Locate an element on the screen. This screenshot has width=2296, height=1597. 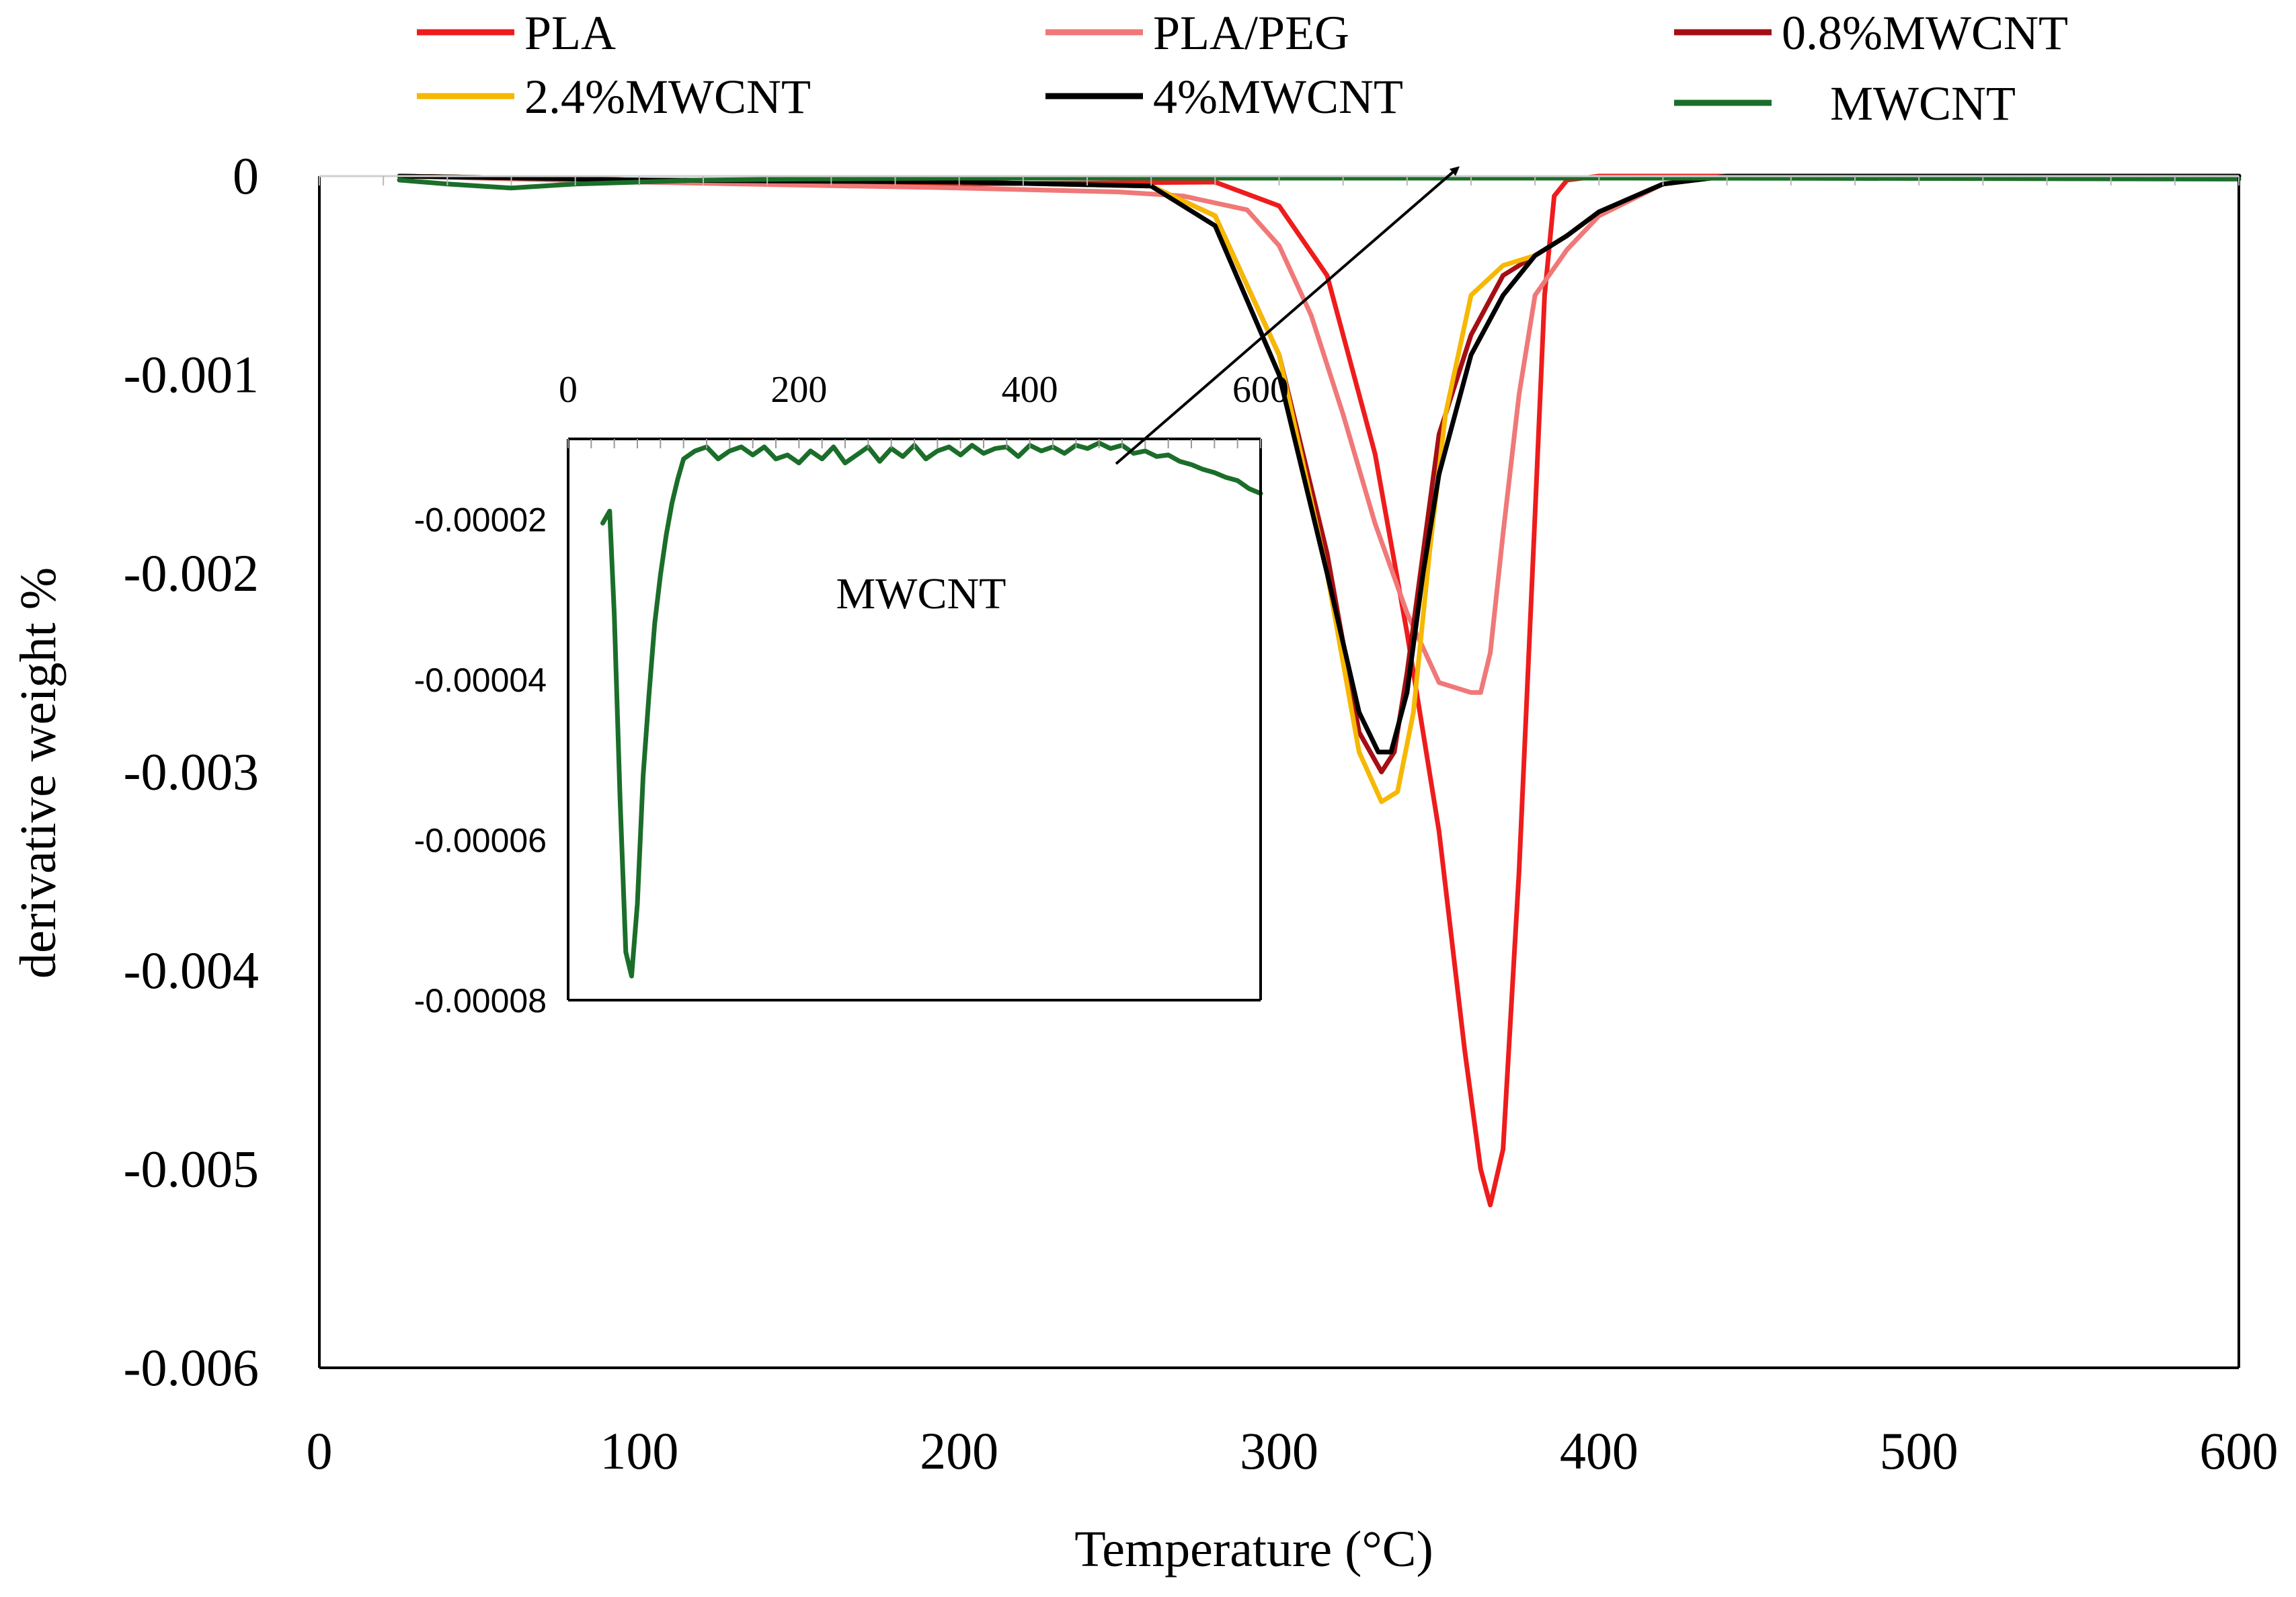
inset-y-tick-label: -0.00006 is located at coordinates (480, 840).